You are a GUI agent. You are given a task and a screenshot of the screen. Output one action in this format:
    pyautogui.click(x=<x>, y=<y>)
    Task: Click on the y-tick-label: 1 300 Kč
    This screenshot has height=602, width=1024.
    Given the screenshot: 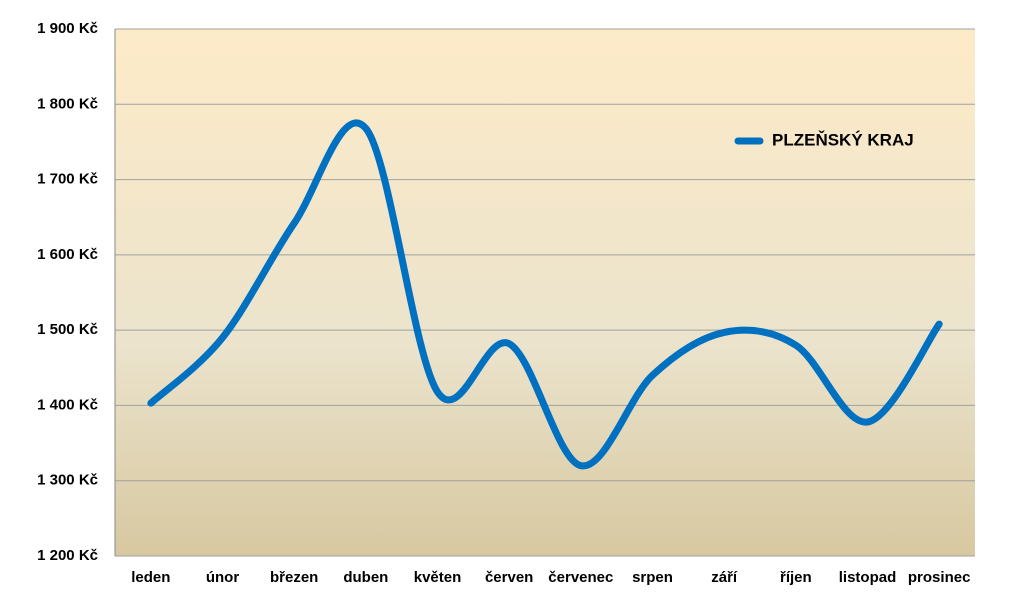 What is the action you would take?
    pyautogui.click(x=67, y=480)
    